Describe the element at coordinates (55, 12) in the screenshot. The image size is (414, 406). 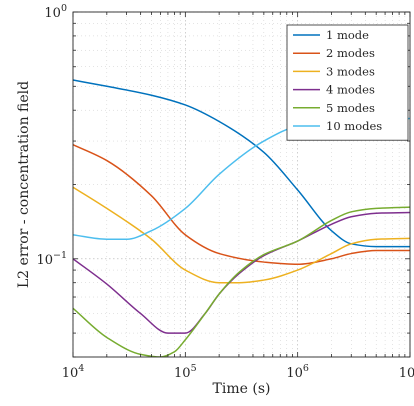
I see `y-tick-label: 10⁰` at that location.